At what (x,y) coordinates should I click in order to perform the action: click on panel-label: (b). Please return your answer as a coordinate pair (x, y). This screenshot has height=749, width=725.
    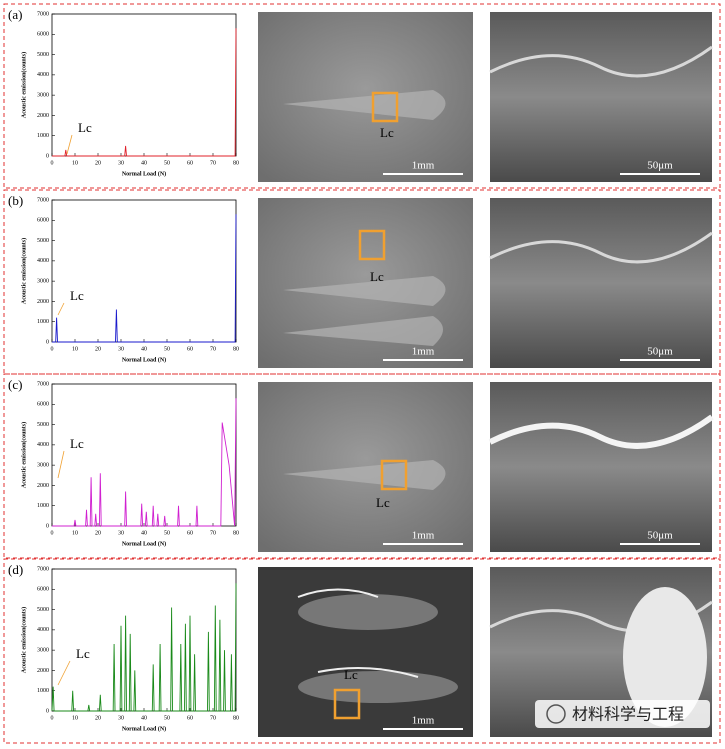
    Looking at the image, I should click on (15, 200).